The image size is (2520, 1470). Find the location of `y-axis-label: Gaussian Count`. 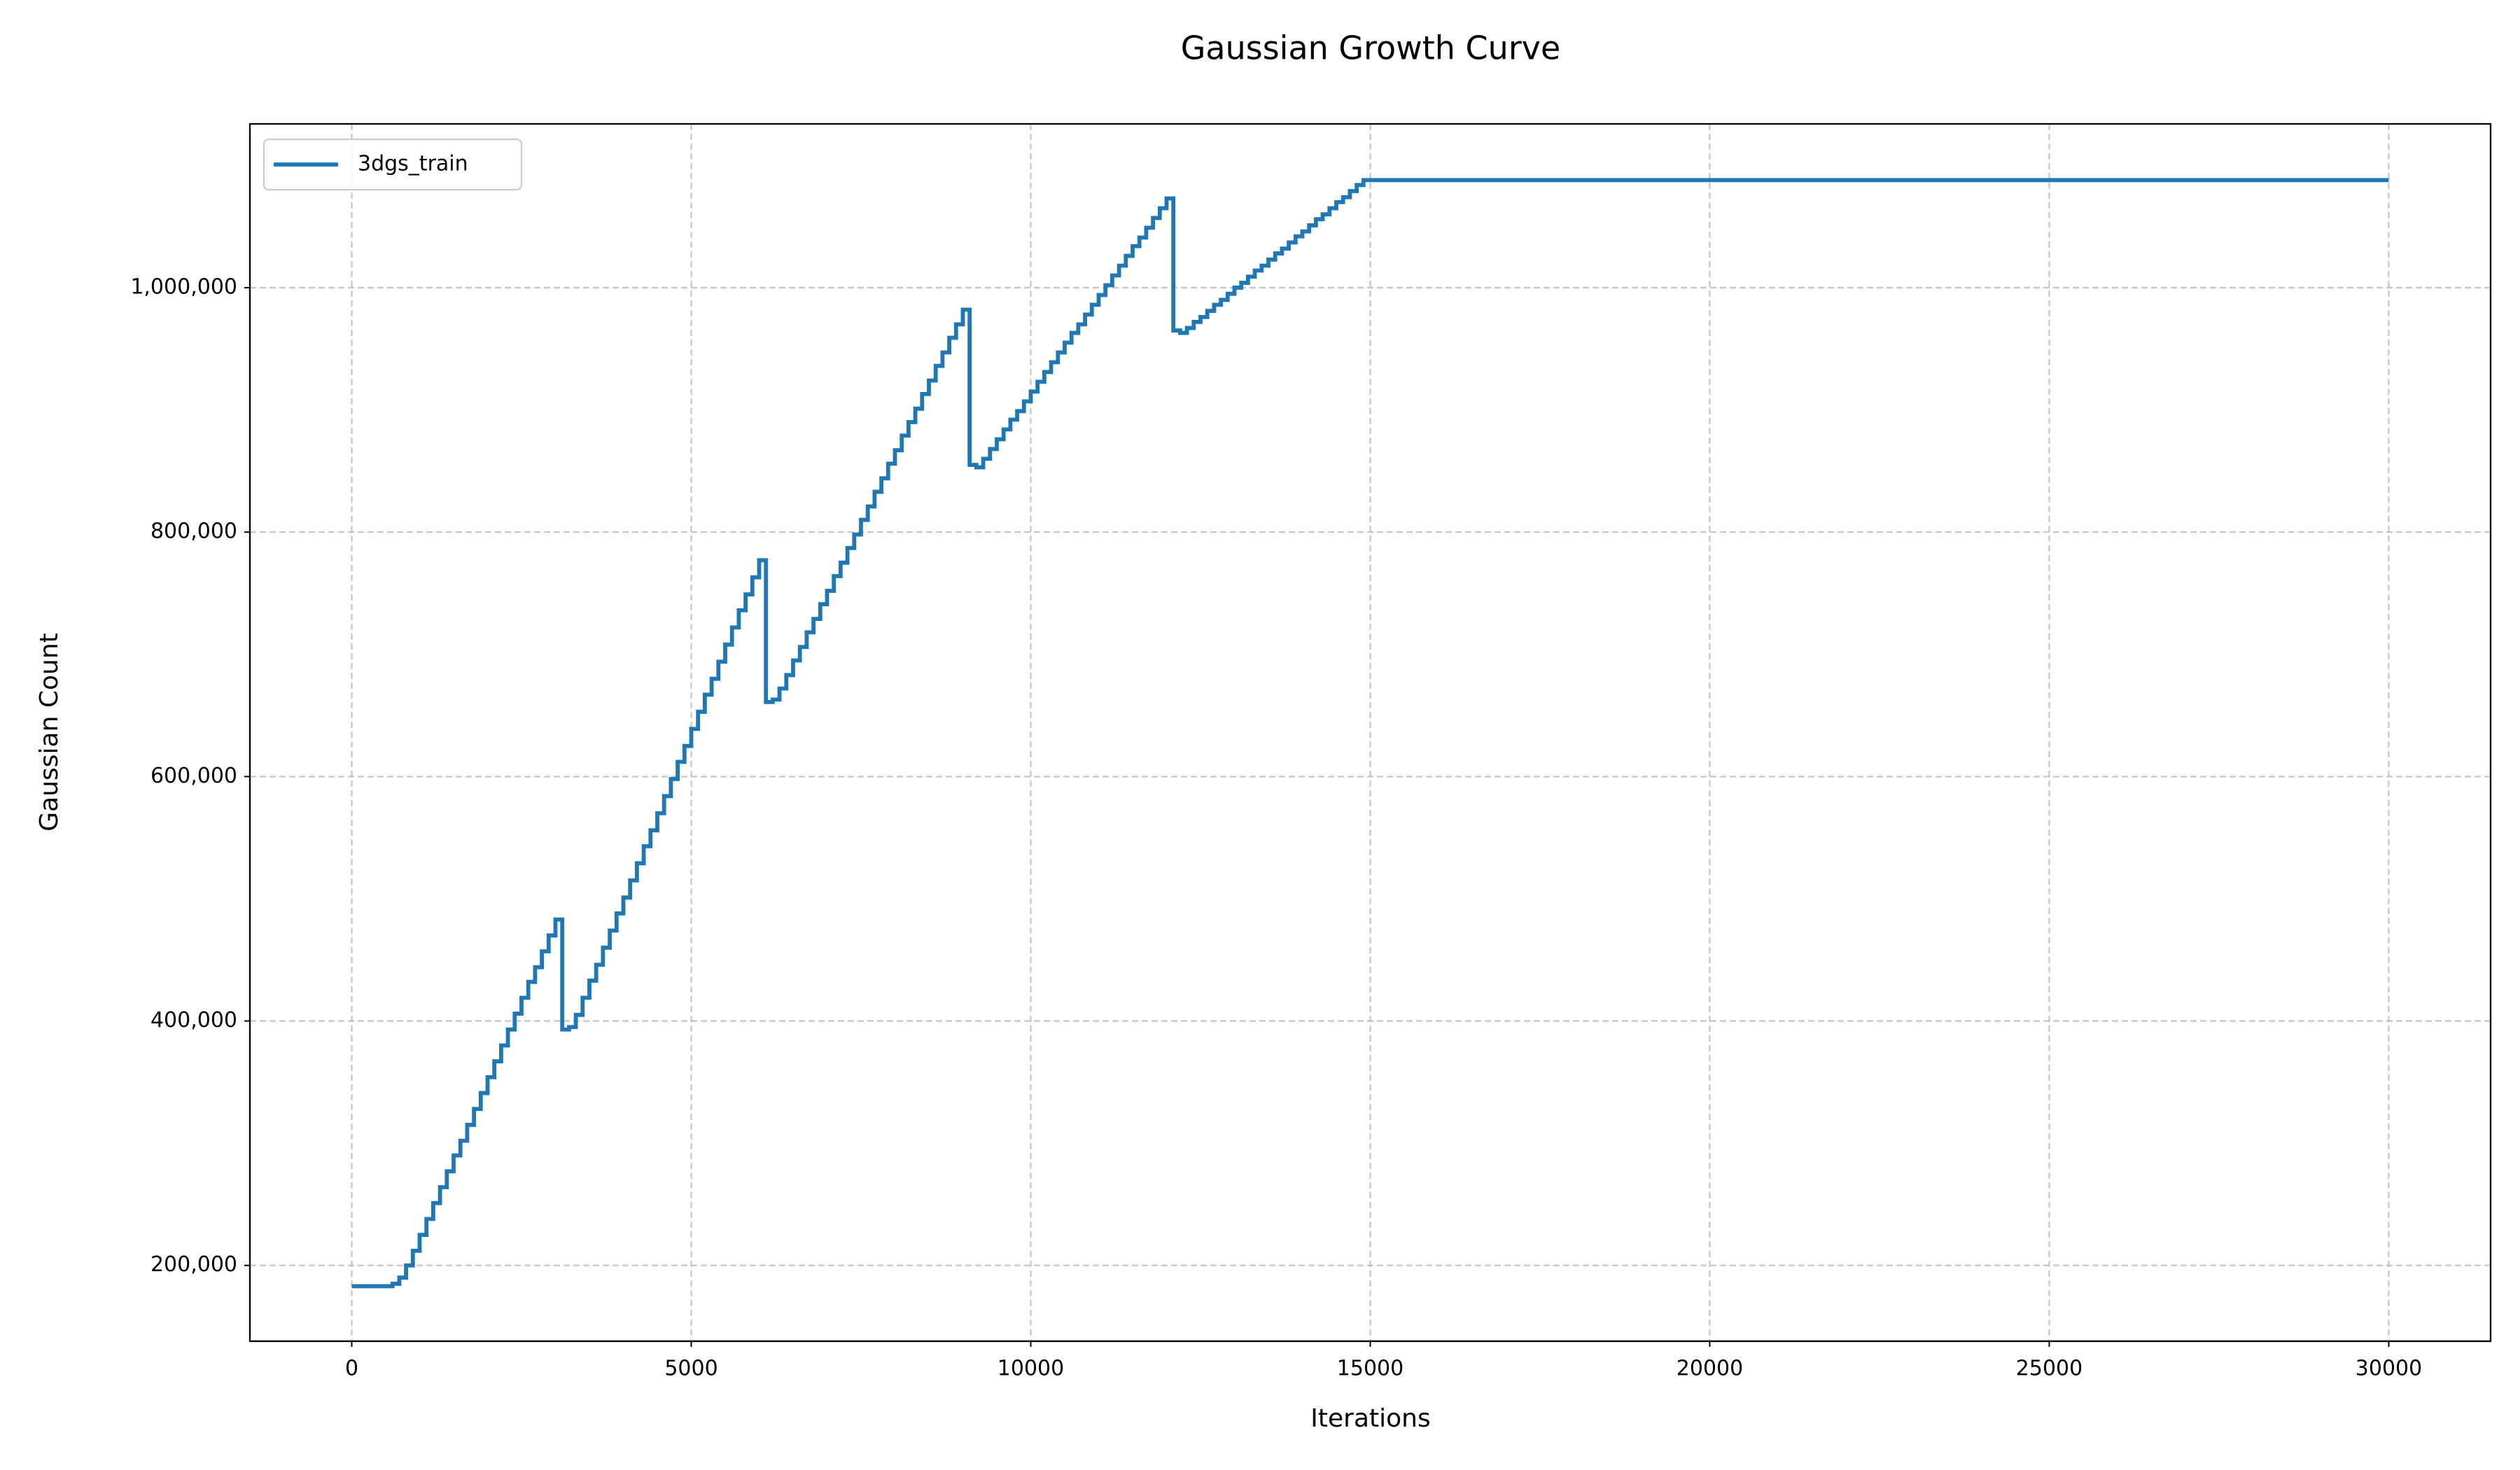

y-axis-label: Gaussian Count is located at coordinates (49, 732).